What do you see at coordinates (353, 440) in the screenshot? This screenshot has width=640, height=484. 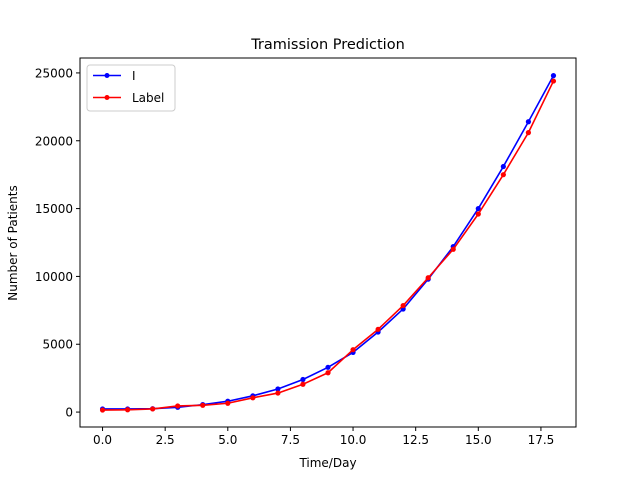 I see `x-tick-label: 10.0` at bounding box center [353, 440].